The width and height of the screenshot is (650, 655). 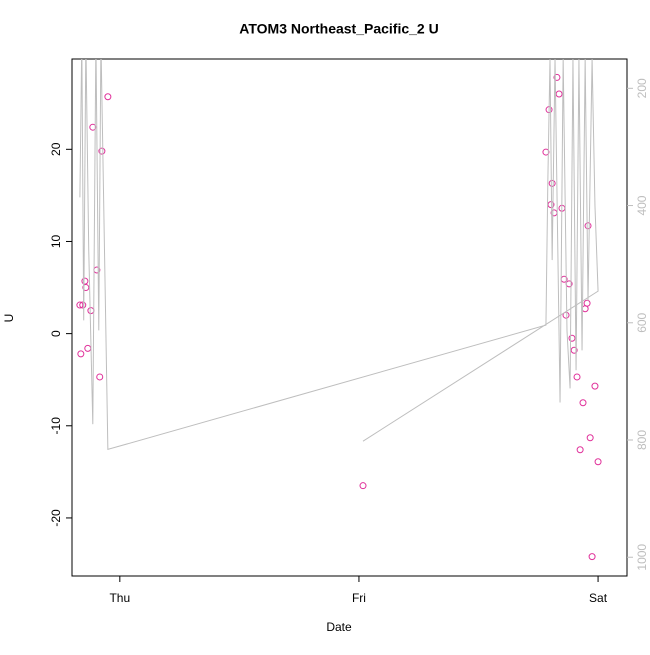 What do you see at coordinates (642, 440) in the screenshot?
I see `y2-tick-label: 800` at bounding box center [642, 440].